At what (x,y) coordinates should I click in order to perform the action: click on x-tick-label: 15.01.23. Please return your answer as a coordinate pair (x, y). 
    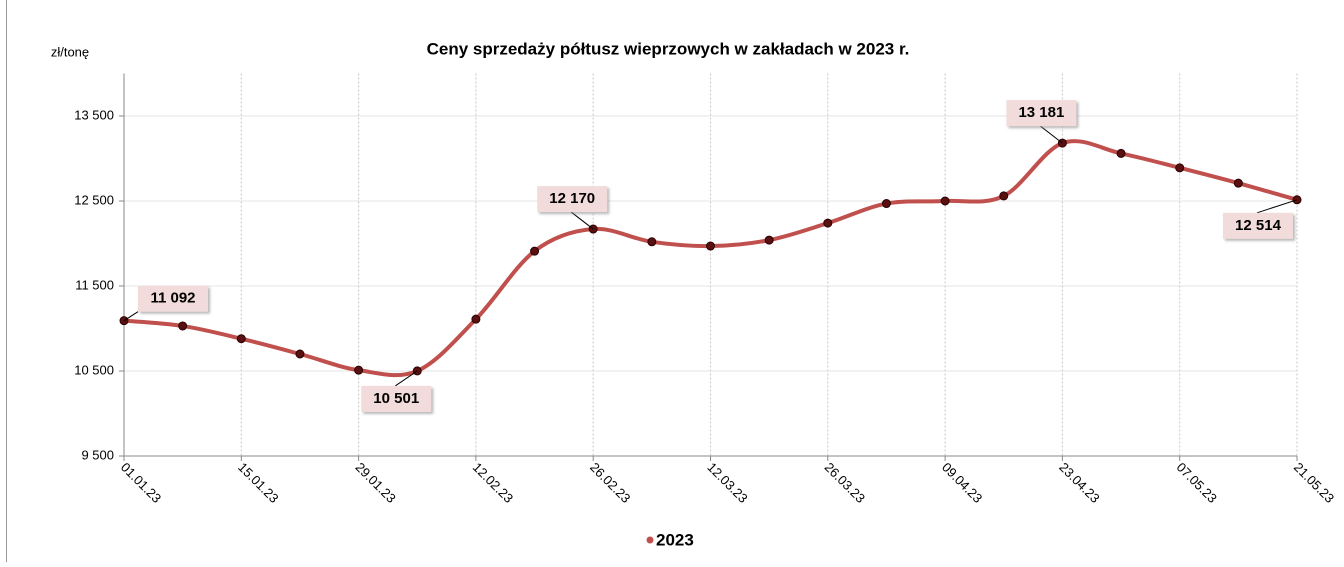
    Looking at the image, I should click on (258, 483).